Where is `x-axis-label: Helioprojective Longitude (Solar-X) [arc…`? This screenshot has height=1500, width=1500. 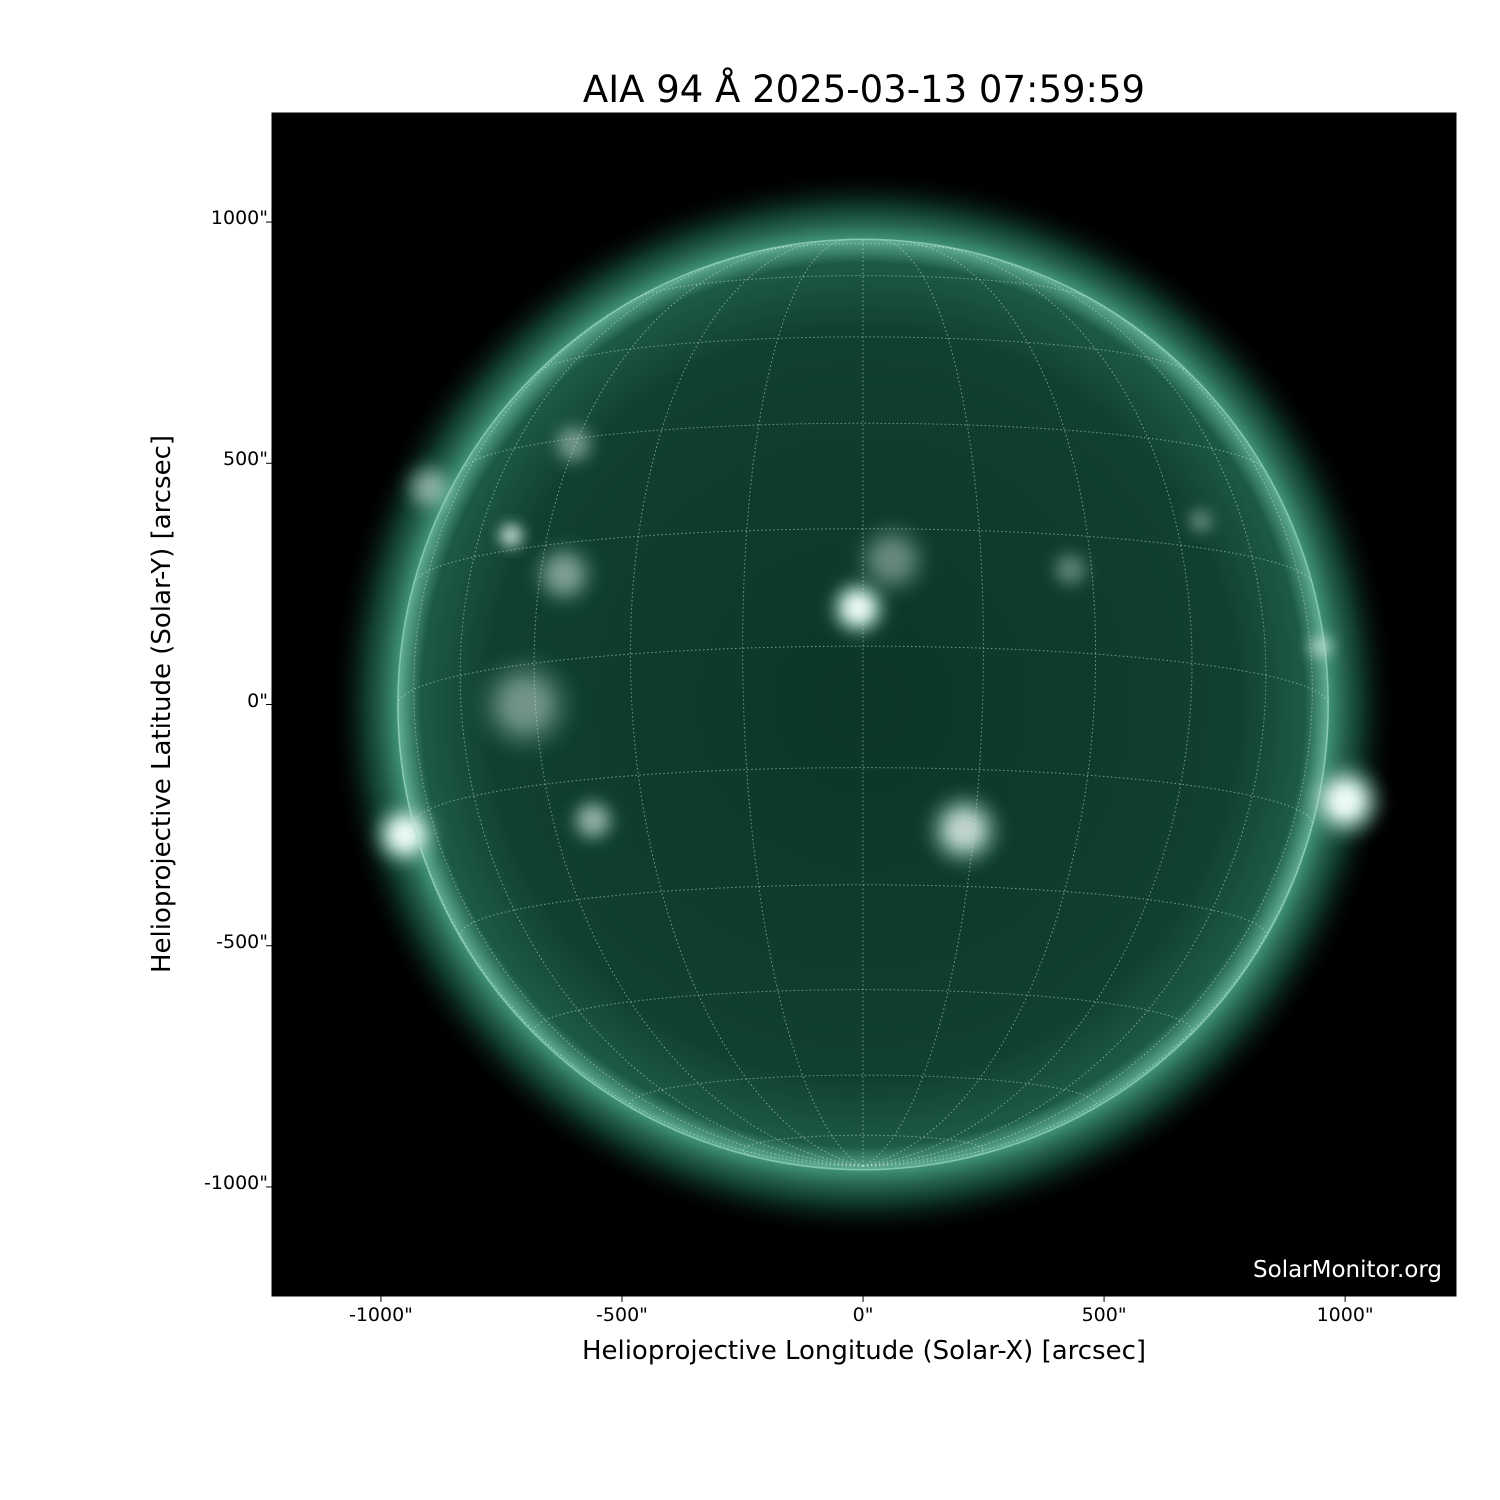
x-axis-label: Helioprojective Longitude (Solar-X) [arc… is located at coordinates (864, 1351).